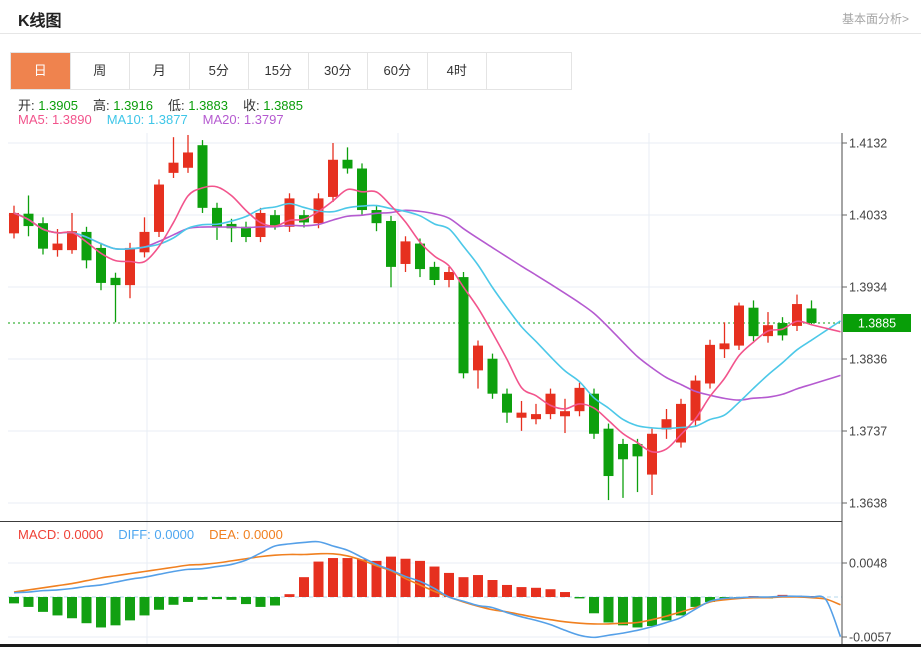 Image resolution: width=921 pixels, height=648 pixels. I want to click on period-tab: 15分, so click(279, 71).